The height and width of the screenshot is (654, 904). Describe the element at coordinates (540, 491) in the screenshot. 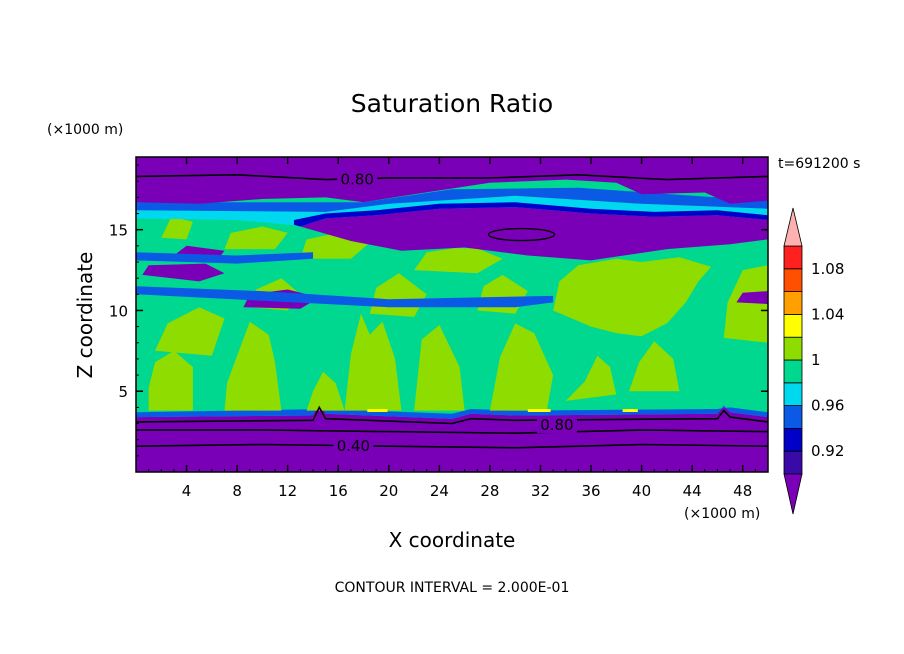

I see `x-tick-label: 32` at that location.